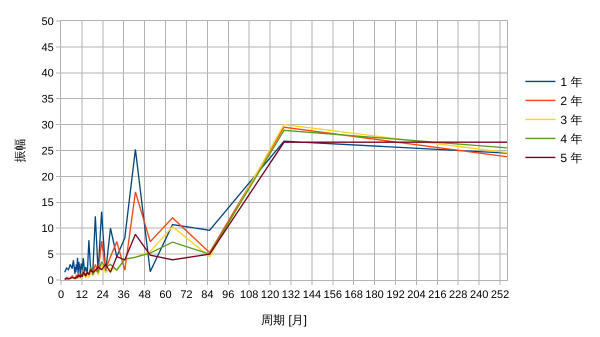 The image size is (600, 337). Describe the element at coordinates (48, 125) in the screenshot. I see `y-tick-label: 30` at that location.